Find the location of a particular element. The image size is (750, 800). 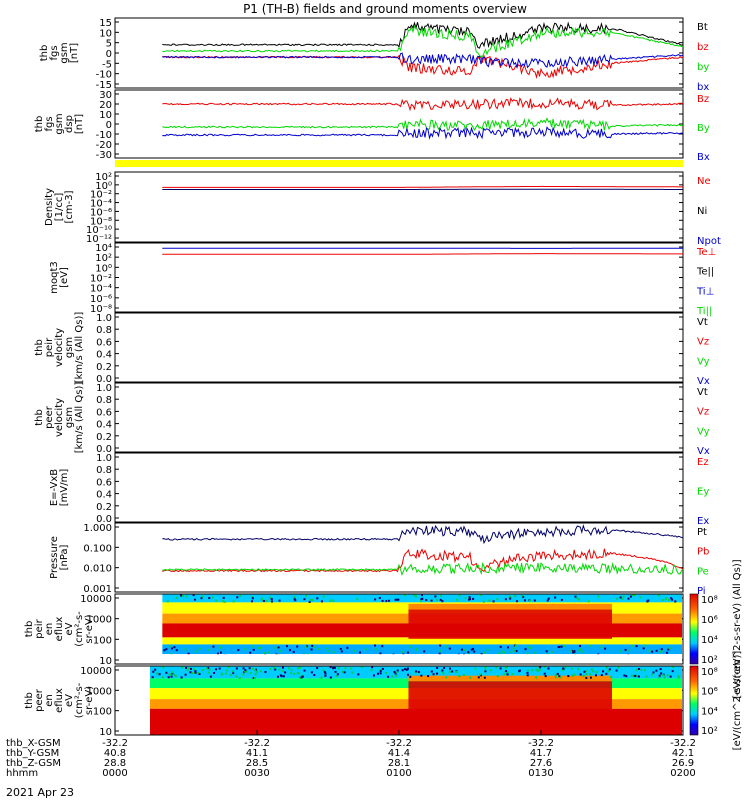

ytick-label: 1.0 is located at coordinates (104, 458).